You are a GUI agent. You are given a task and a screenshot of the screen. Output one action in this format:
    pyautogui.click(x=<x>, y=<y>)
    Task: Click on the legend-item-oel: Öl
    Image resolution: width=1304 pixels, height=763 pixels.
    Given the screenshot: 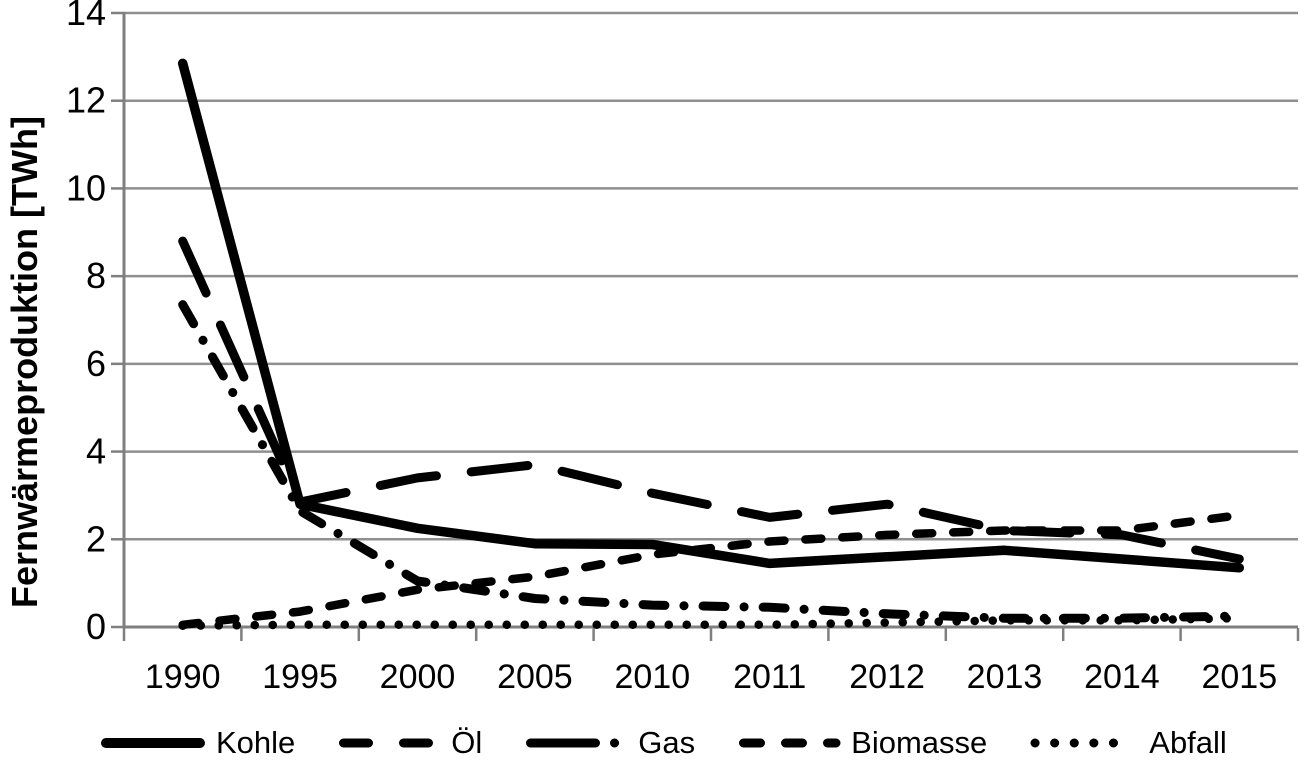 What is the action you would take?
    pyautogui.click(x=408, y=743)
    